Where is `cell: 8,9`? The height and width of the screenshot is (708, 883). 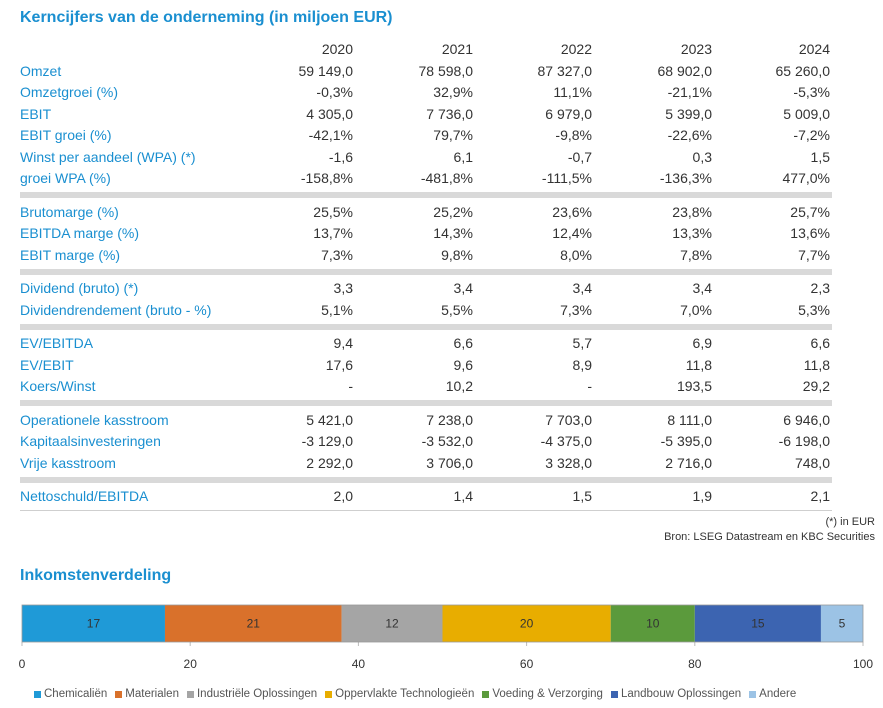
cell: 8,9 is located at coordinates (582, 364).